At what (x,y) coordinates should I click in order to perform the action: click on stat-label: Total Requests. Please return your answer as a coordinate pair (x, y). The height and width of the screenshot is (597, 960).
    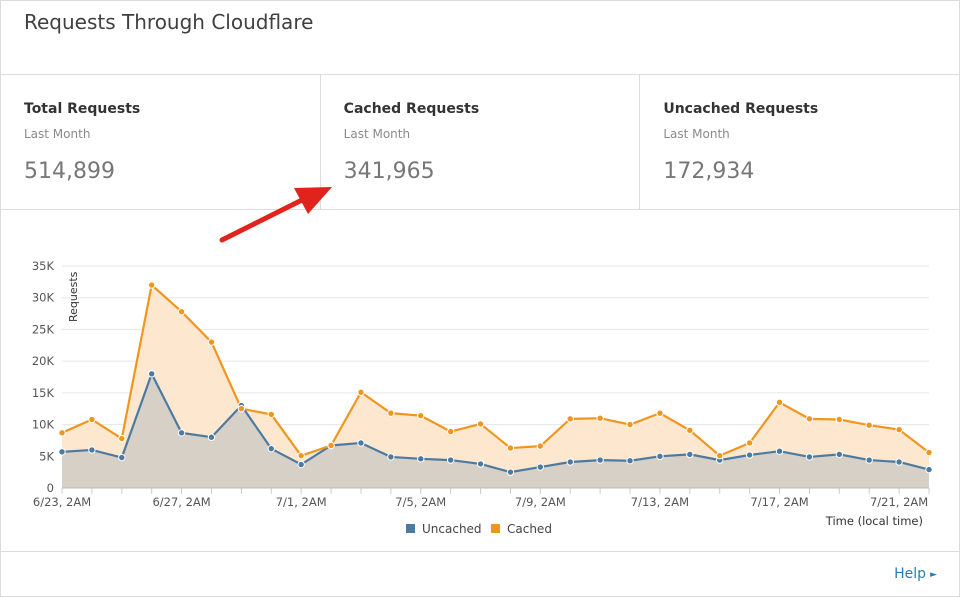
    Looking at the image, I should click on (82, 109).